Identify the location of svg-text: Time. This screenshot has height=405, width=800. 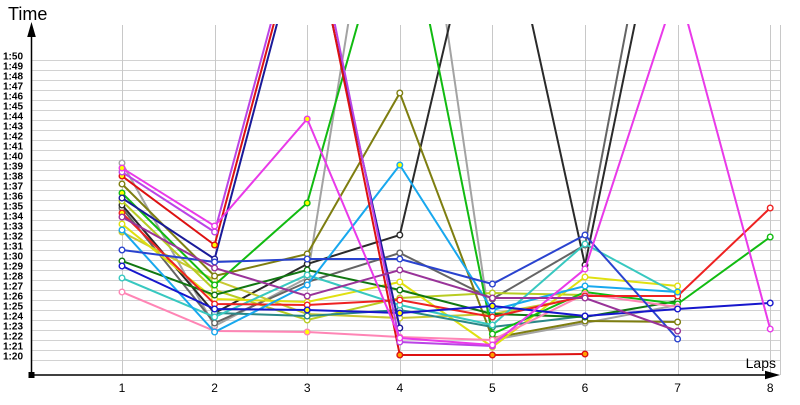
(27, 14).